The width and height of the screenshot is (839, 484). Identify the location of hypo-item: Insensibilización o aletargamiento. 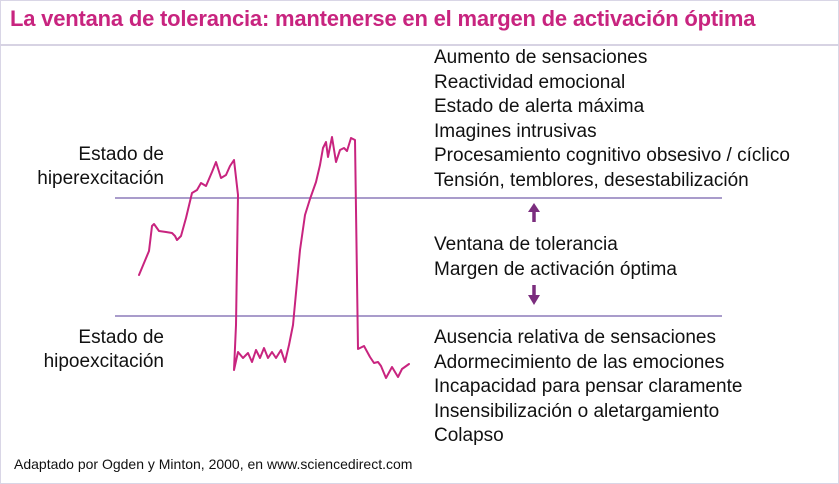
(577, 411).